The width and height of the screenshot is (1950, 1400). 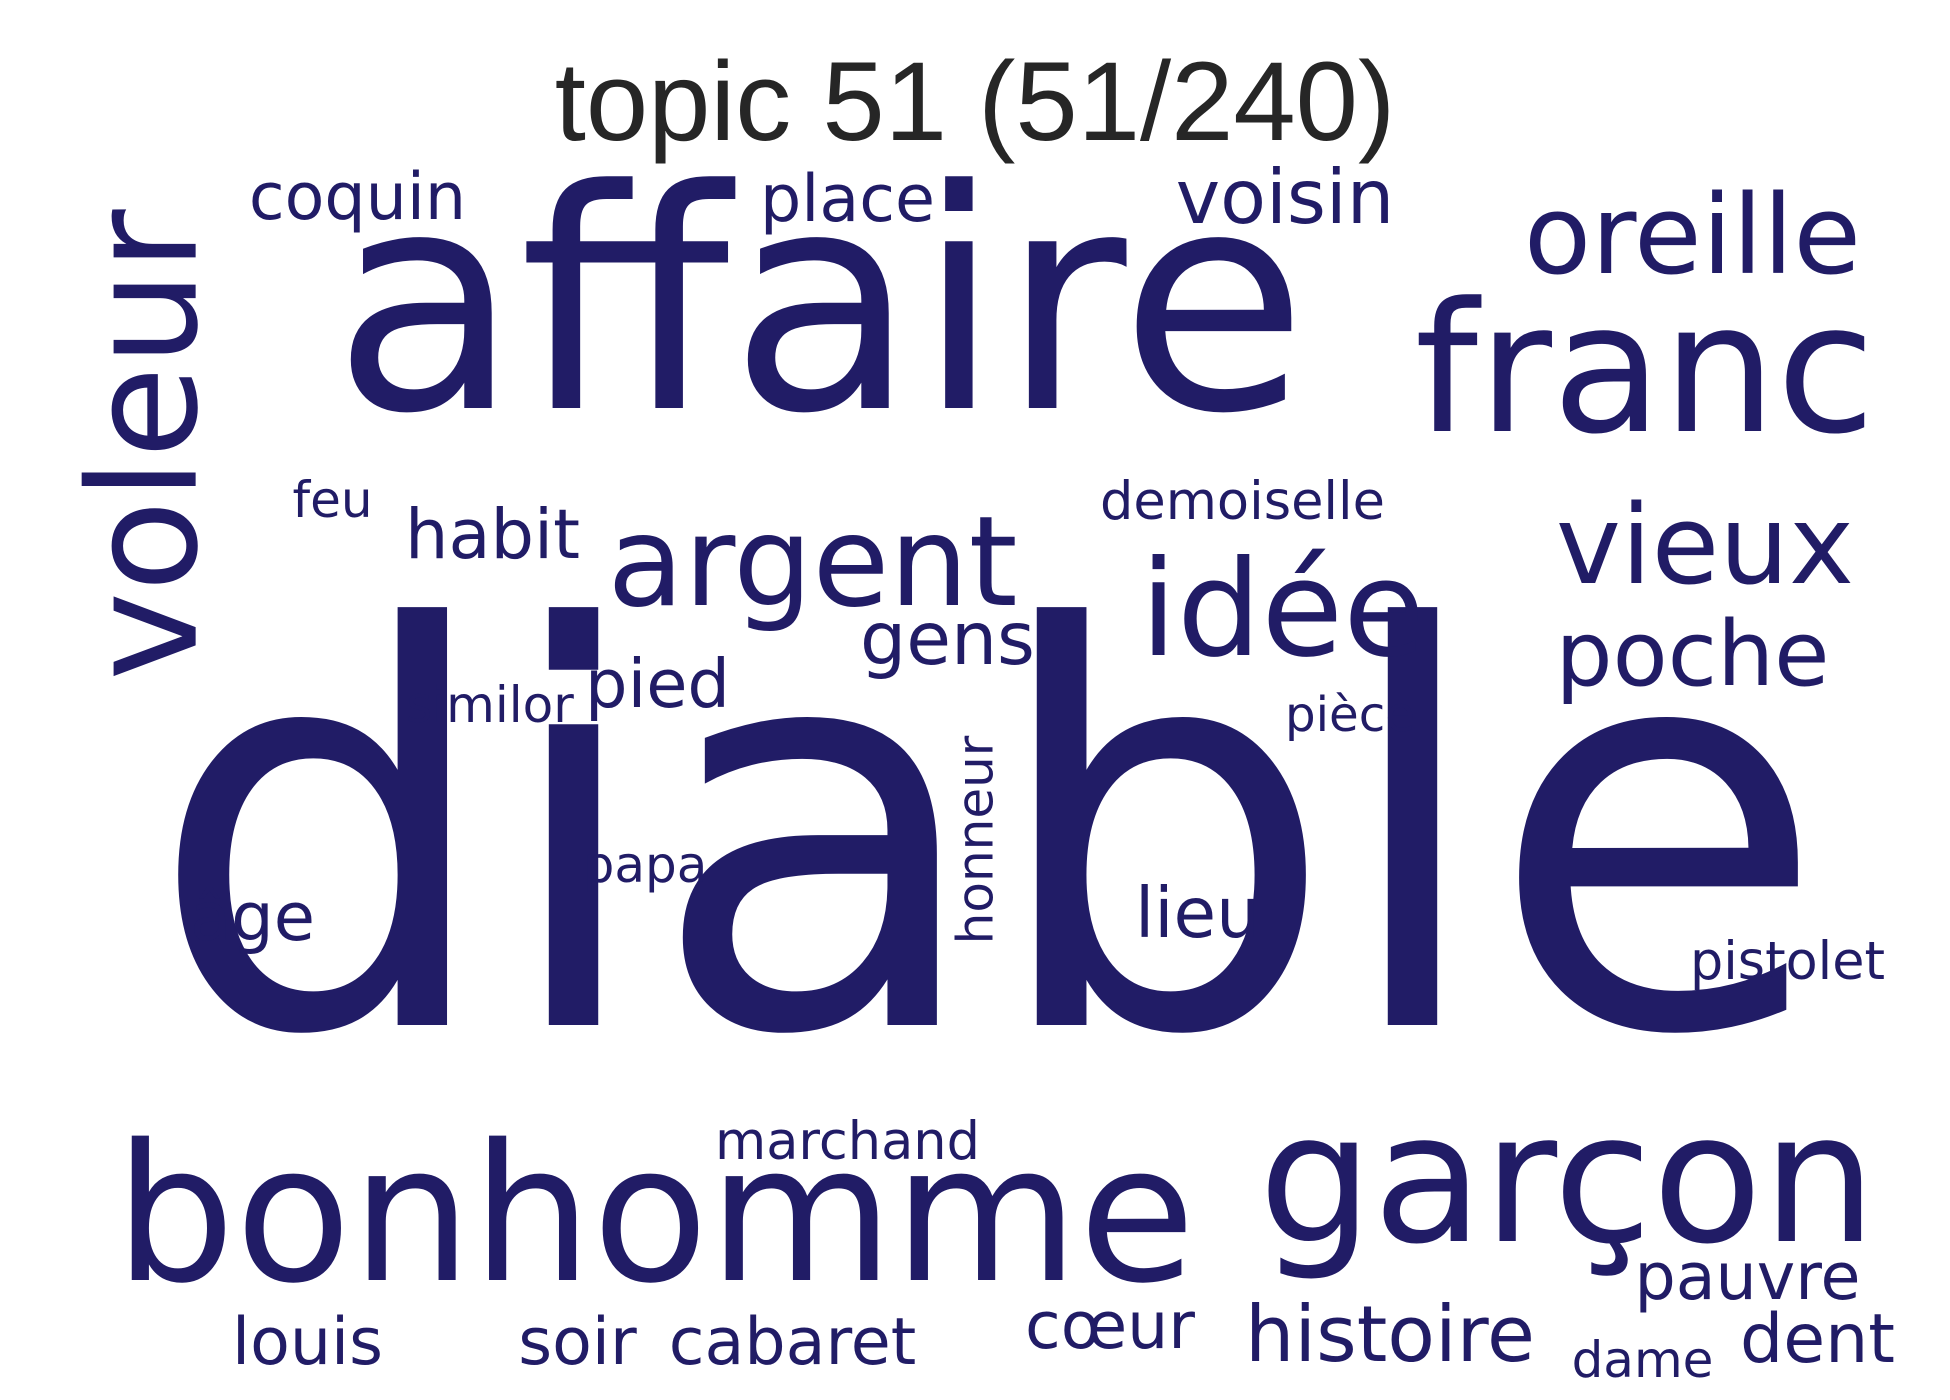 What do you see at coordinates (820, 302) in the screenshot?
I see `word-affaire: affaire` at bounding box center [820, 302].